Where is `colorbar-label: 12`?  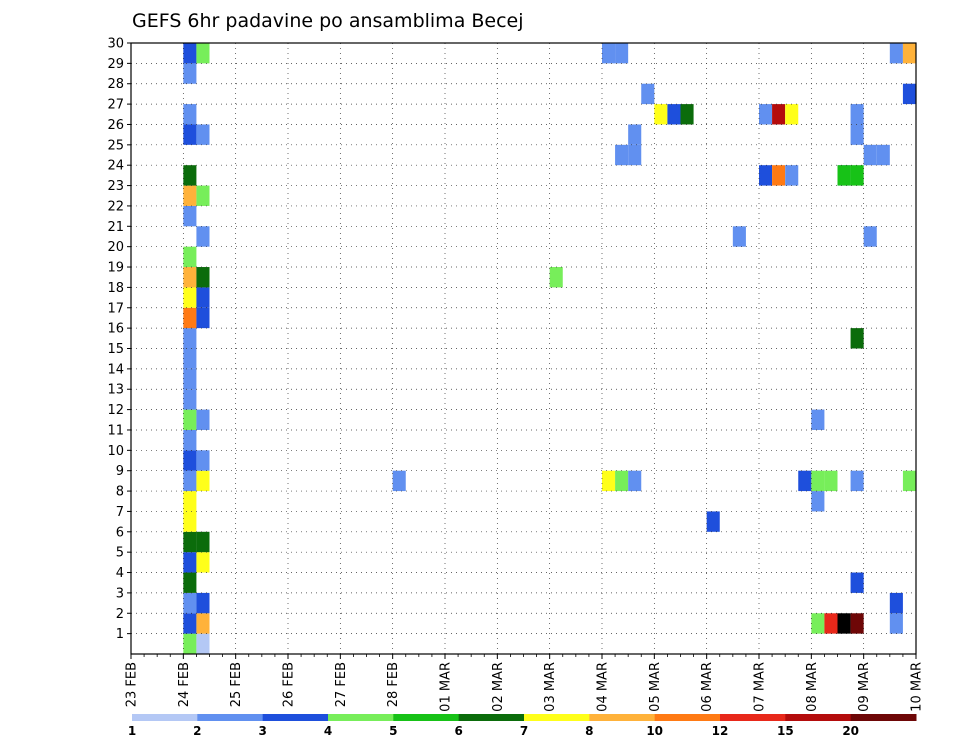 colorbar-label: 12 is located at coordinates (720, 731).